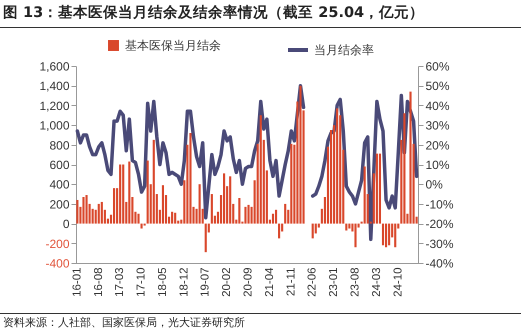 The width and height of the screenshot is (521, 333). Describe the element at coordinates (59, 165) in the screenshot. I see `y-tick-label: 600` at that location.